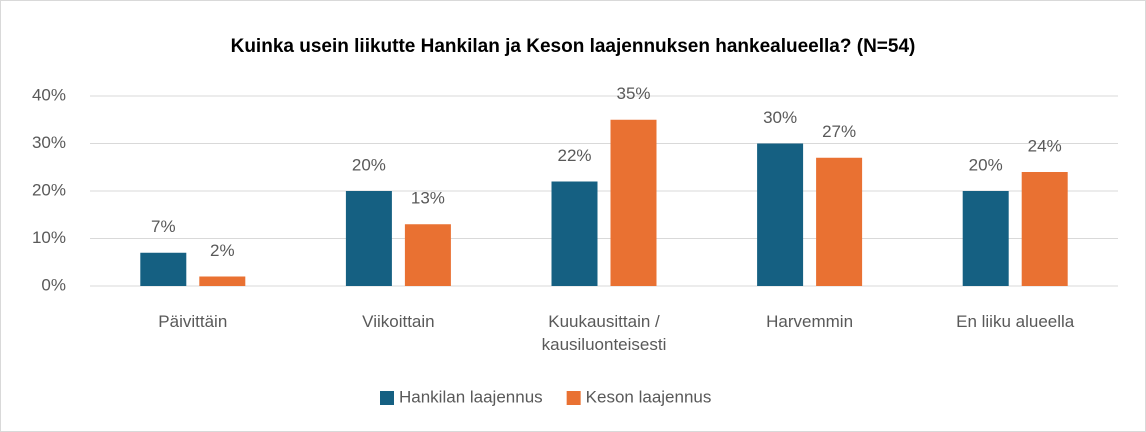  What do you see at coordinates (398, 321) in the screenshot?
I see `x-tick-label: Viikoittain` at bounding box center [398, 321].